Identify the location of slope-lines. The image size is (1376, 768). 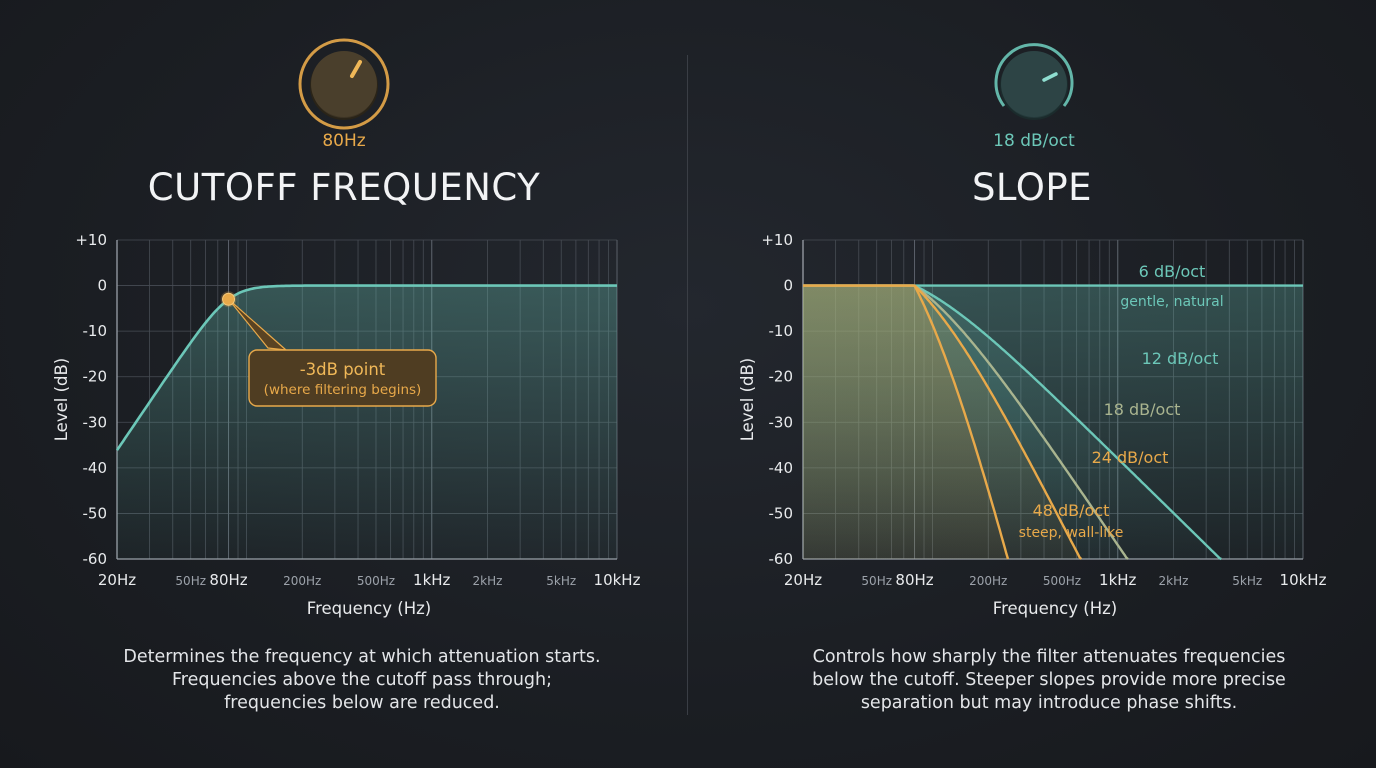
(1053, 422).